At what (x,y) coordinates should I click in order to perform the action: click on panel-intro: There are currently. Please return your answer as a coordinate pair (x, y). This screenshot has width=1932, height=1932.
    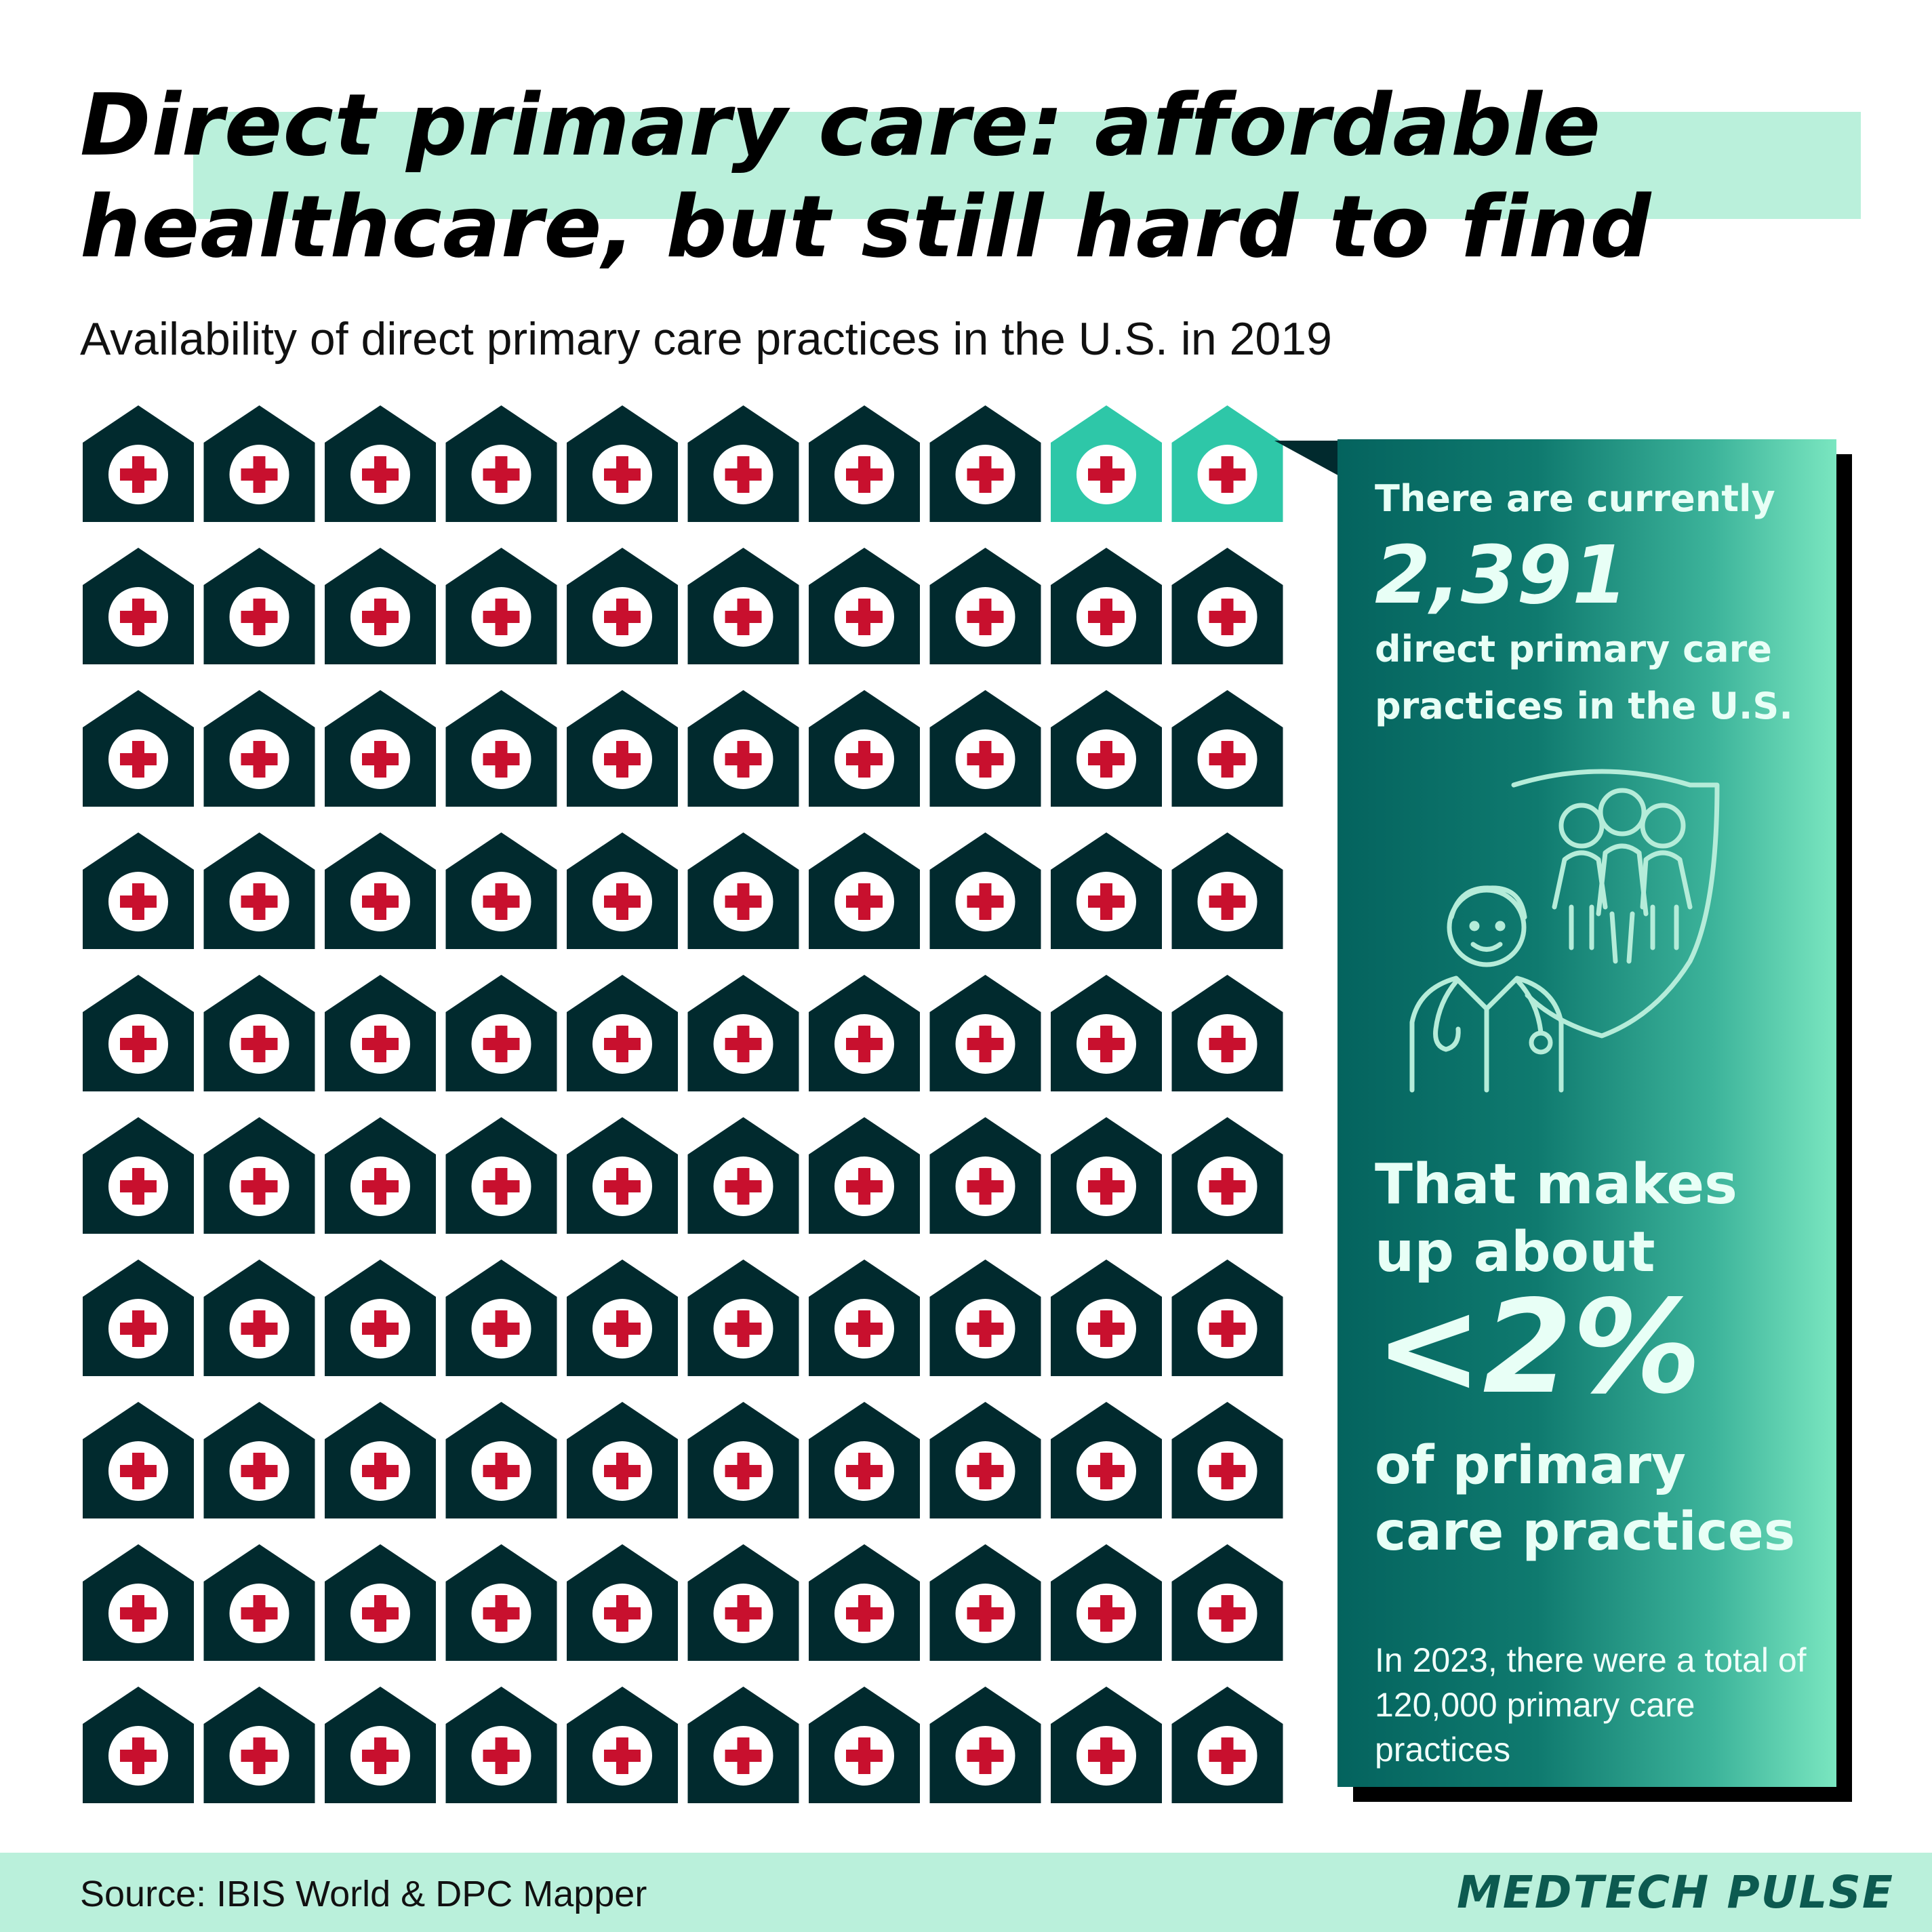
    Looking at the image, I should click on (1575, 498).